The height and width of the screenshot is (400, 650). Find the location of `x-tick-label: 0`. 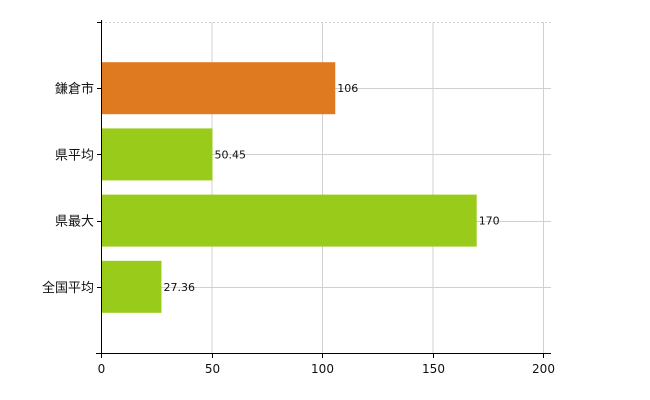

x-tick-label: 0 is located at coordinates (102, 369).